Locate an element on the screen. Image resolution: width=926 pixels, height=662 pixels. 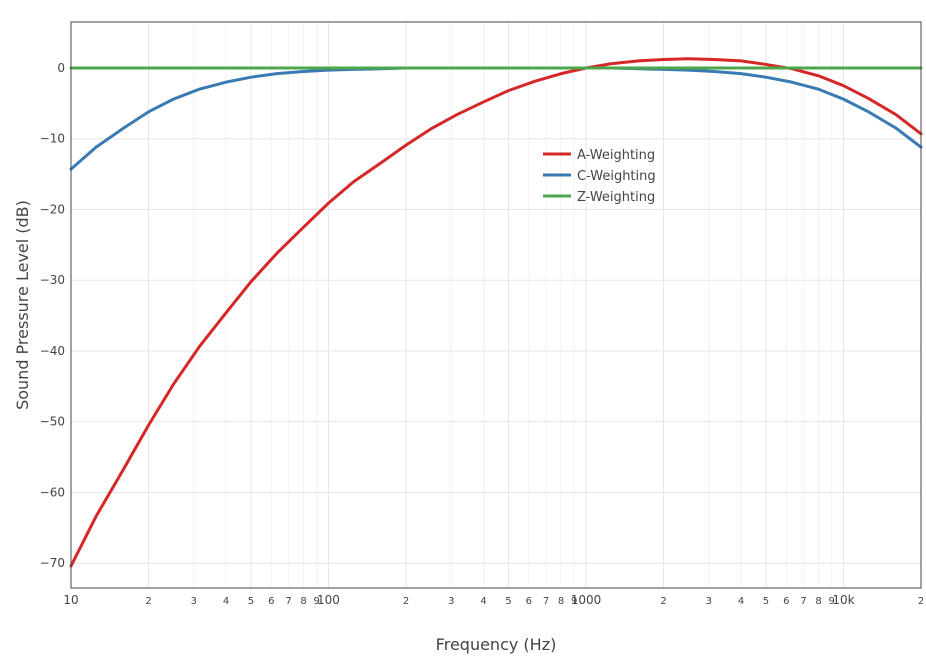
y-tick-label: −40 is located at coordinates (52, 351).